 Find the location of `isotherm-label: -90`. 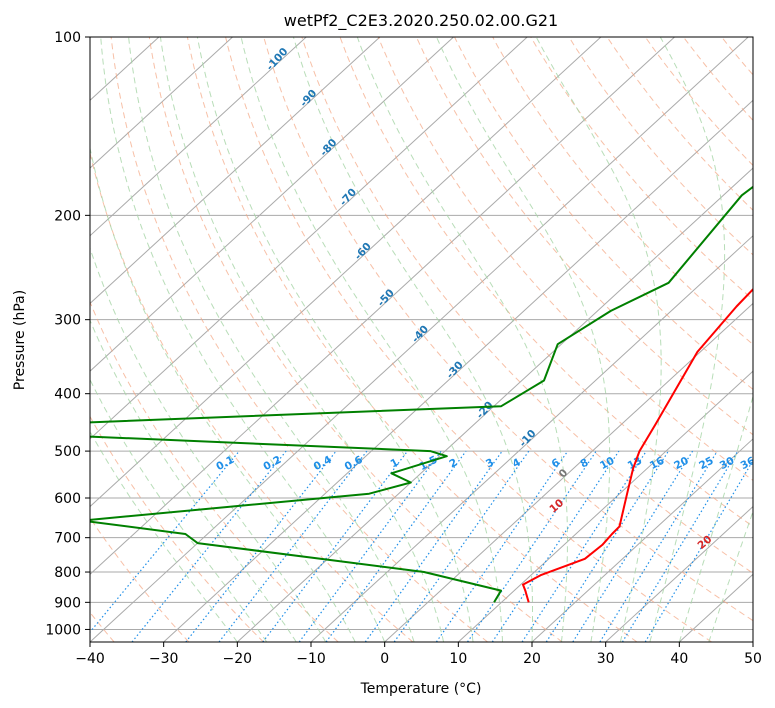

isotherm-label: -90 is located at coordinates (309, 98).